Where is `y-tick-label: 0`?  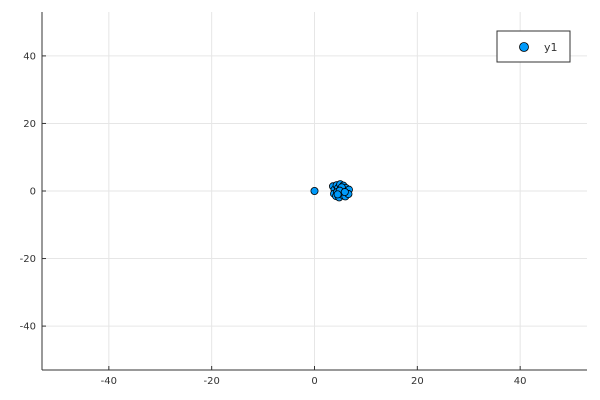 y-tick-label: 0 is located at coordinates (33, 192).